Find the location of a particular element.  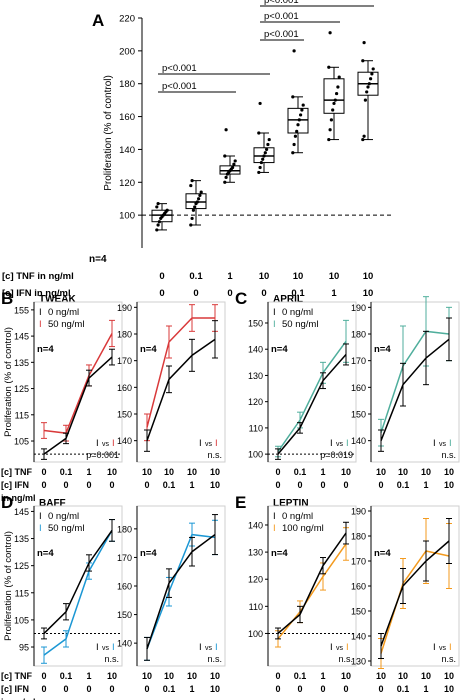

y-tick-label: 145 is located at coordinates (21, 337).